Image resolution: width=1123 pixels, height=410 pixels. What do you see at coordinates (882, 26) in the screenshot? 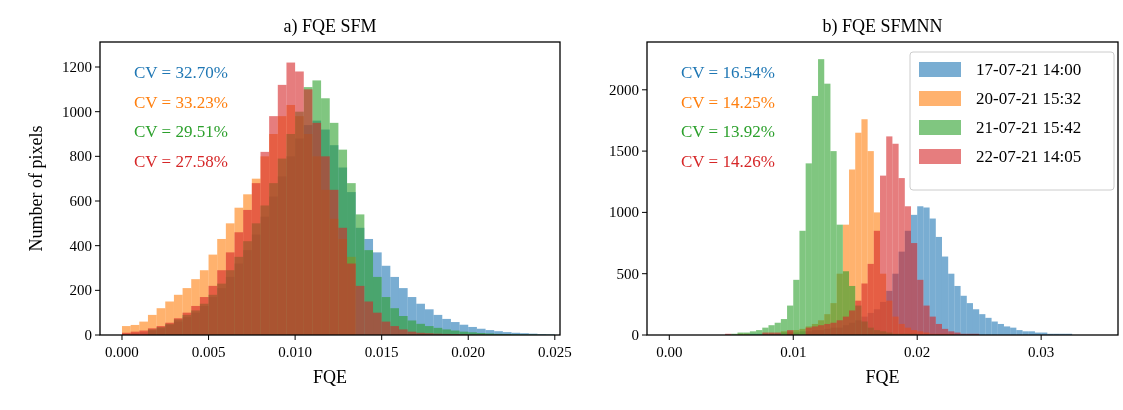
I see `chart-title: b) FQE SFMNN` at bounding box center [882, 26].